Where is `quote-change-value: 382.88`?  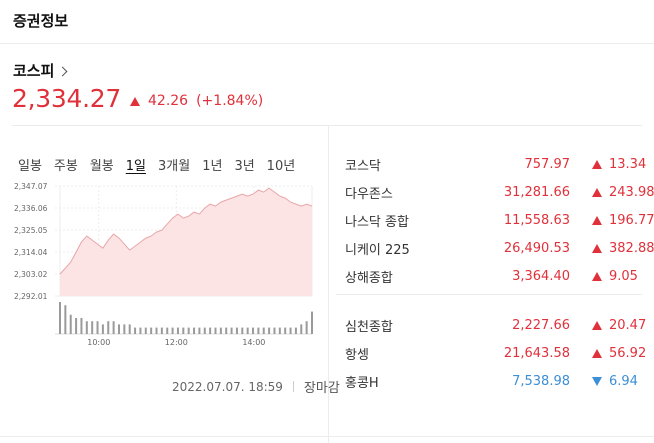 quote-change-value: 382.88 is located at coordinates (631, 248).